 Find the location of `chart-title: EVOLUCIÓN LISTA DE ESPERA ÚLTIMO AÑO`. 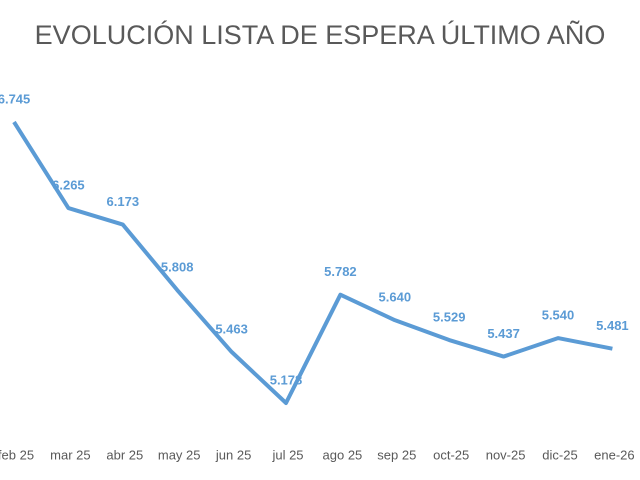

chart-title: EVOLUCIÓN LISTA DE ESPERA ÚLTIMO AÑO is located at coordinates (320, 34).